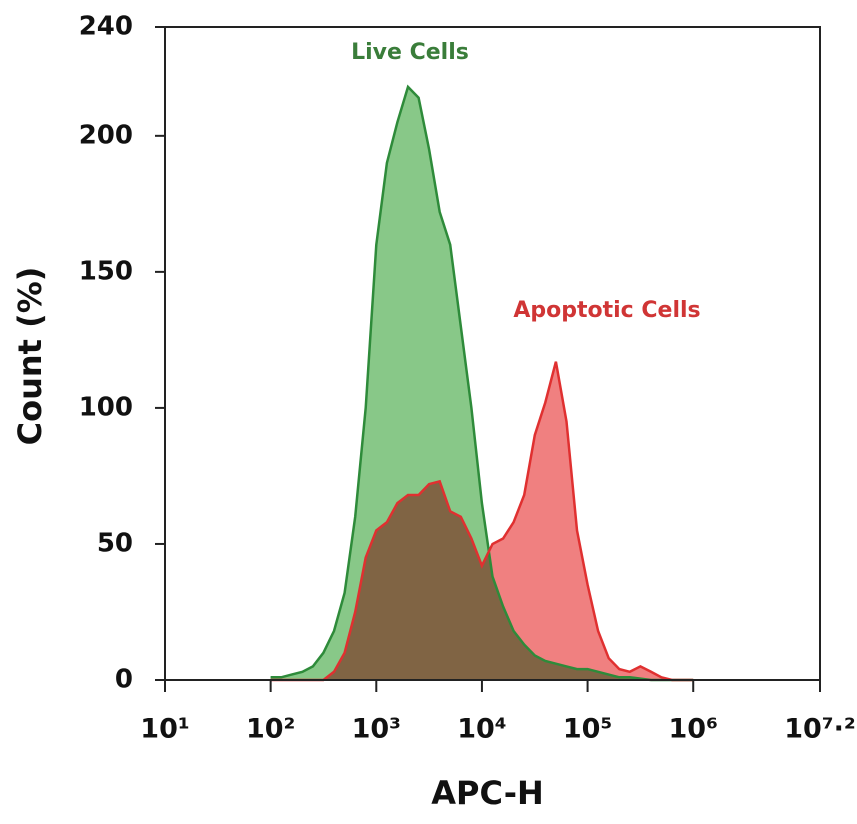 Image resolution: width=857 pixels, height=824 pixels. Describe the element at coordinates (124, 680) in the screenshot. I see `y-tick-label: 0` at that location.